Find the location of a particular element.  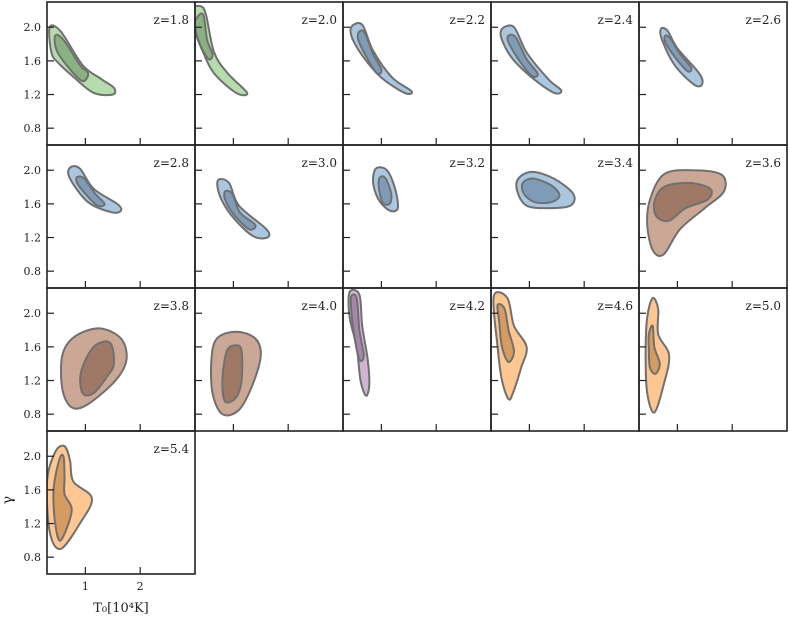

panel-z=4.2: z=4.2 is located at coordinates (417, 359).